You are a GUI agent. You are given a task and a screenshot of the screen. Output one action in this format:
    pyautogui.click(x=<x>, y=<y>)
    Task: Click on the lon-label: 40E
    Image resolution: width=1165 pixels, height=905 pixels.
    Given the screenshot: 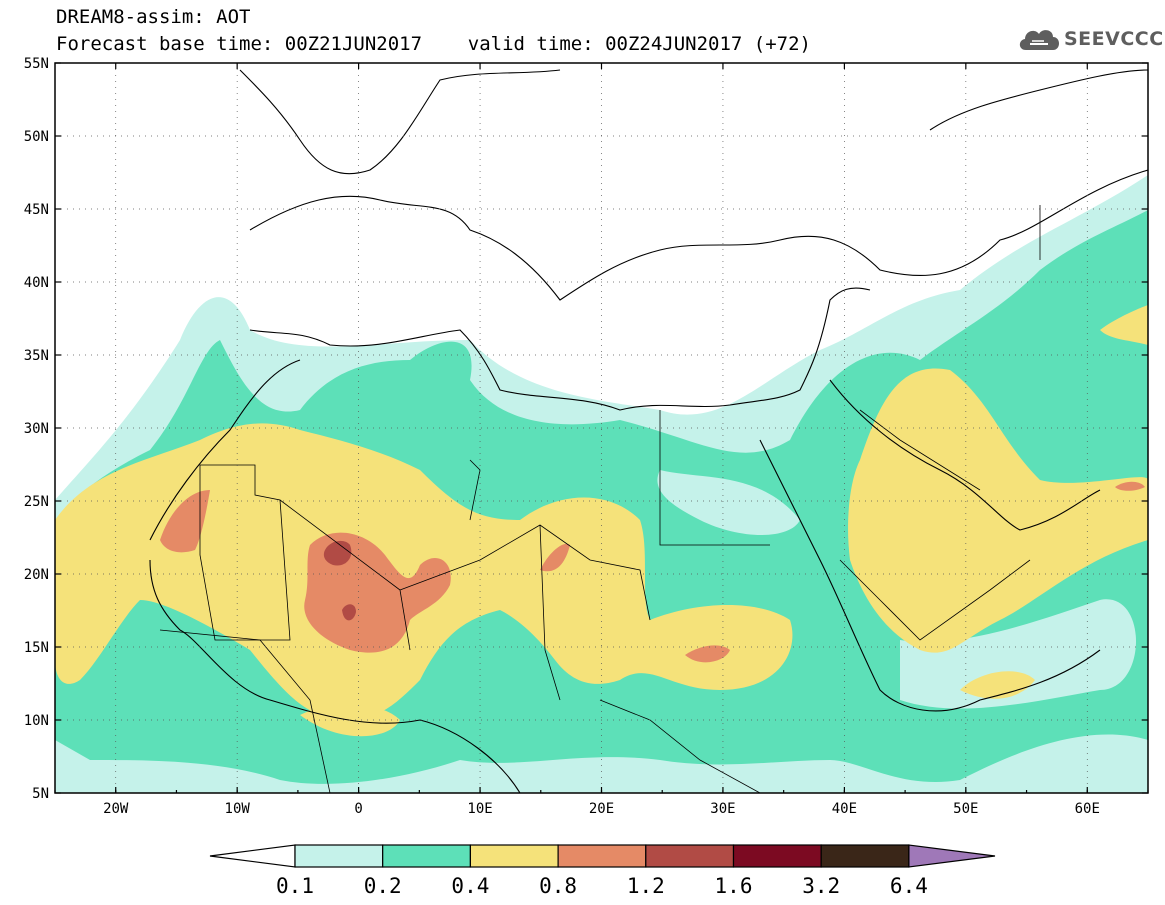 What is the action you would take?
    pyautogui.click(x=844, y=809)
    